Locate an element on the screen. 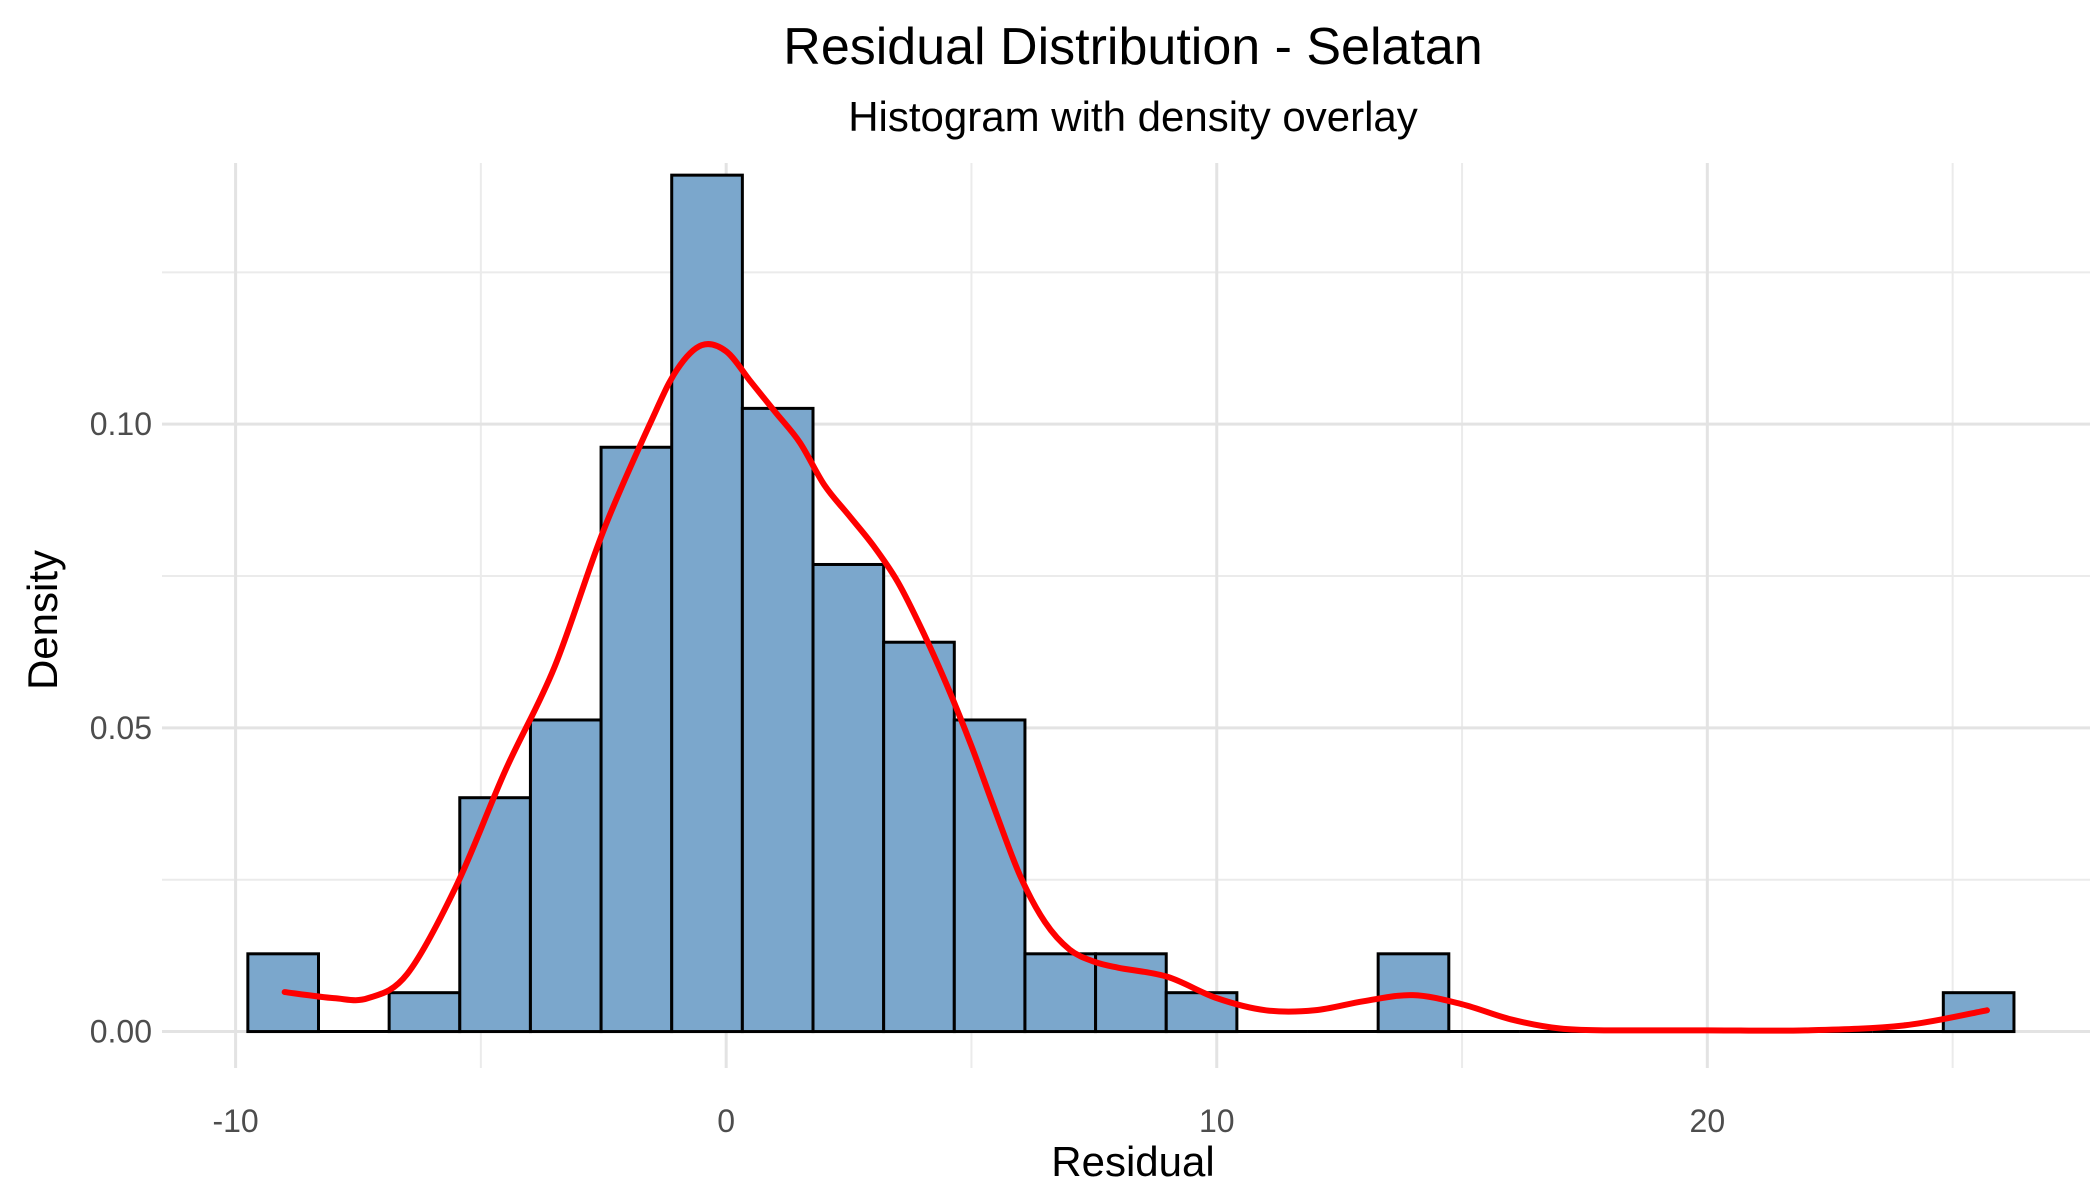 The image size is (2100, 1200). x-tick-label: 10 is located at coordinates (1217, 1121).